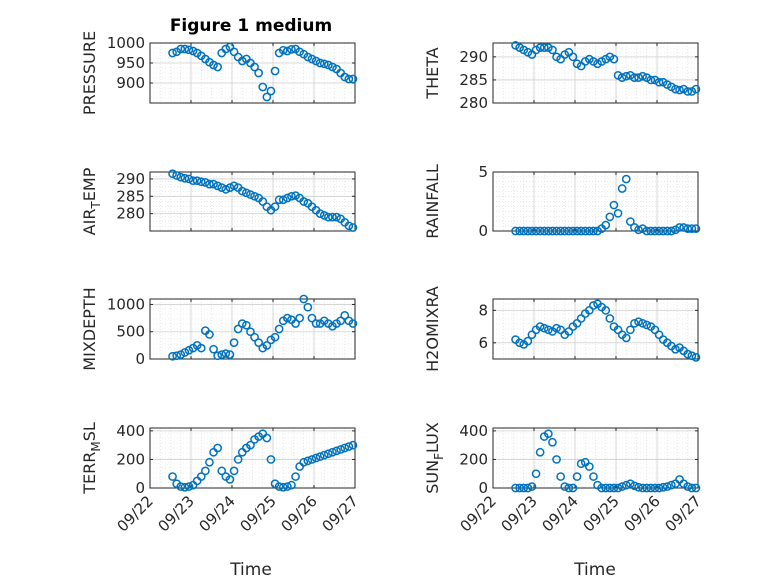 The width and height of the screenshot is (778, 583). I want to click on y-tick-label: 0, so click(140, 359).